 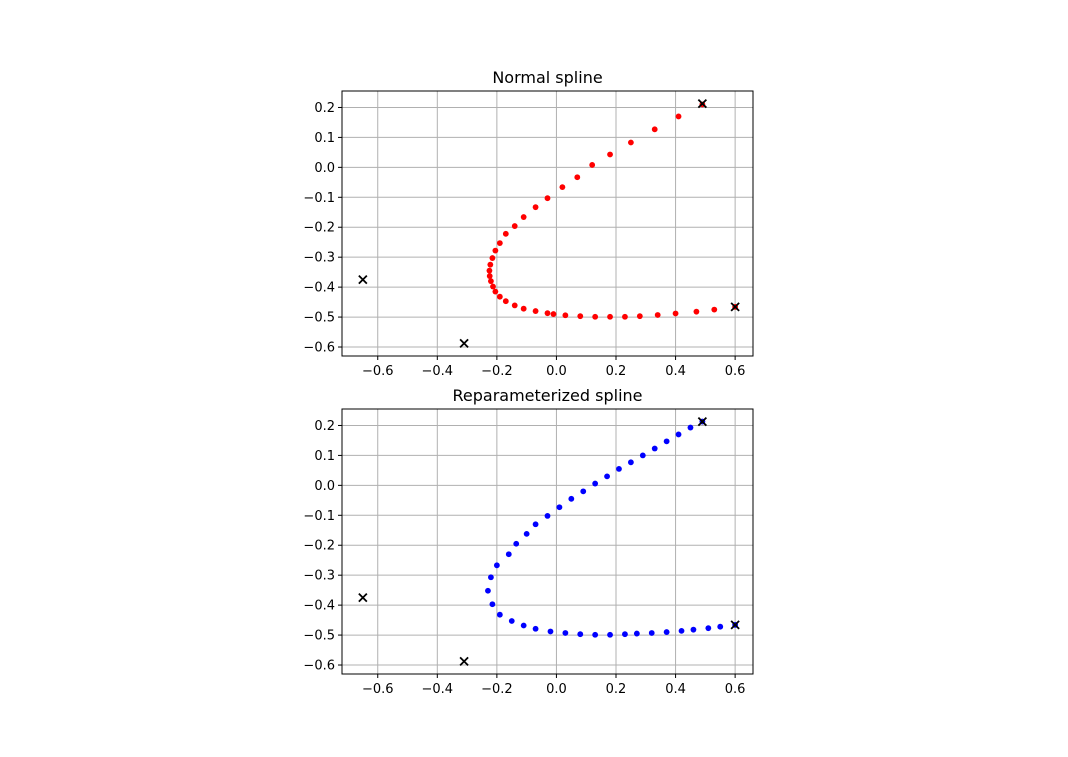 What do you see at coordinates (556, 371) in the screenshot?
I see `x-tick-label: 0.0` at bounding box center [556, 371].